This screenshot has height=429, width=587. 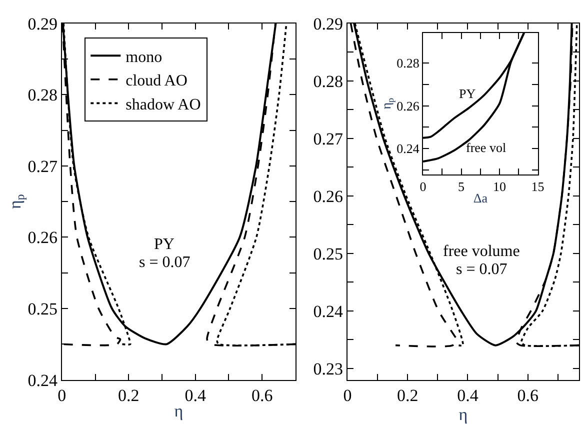 What do you see at coordinates (486, 147) in the screenshot?
I see `annotation: free vol` at bounding box center [486, 147].